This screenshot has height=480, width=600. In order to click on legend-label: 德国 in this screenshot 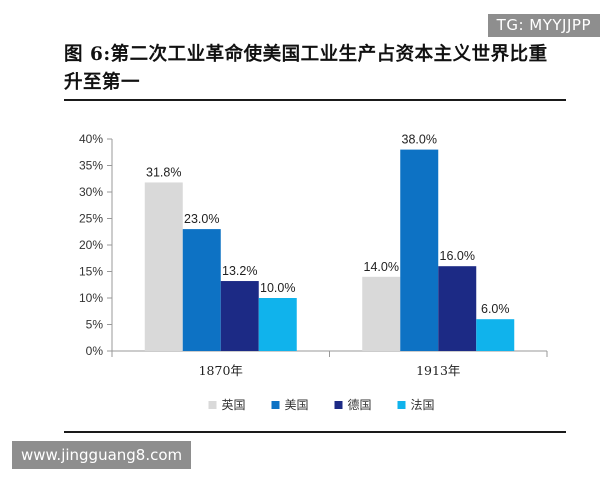, I will do `click(360, 404)`.